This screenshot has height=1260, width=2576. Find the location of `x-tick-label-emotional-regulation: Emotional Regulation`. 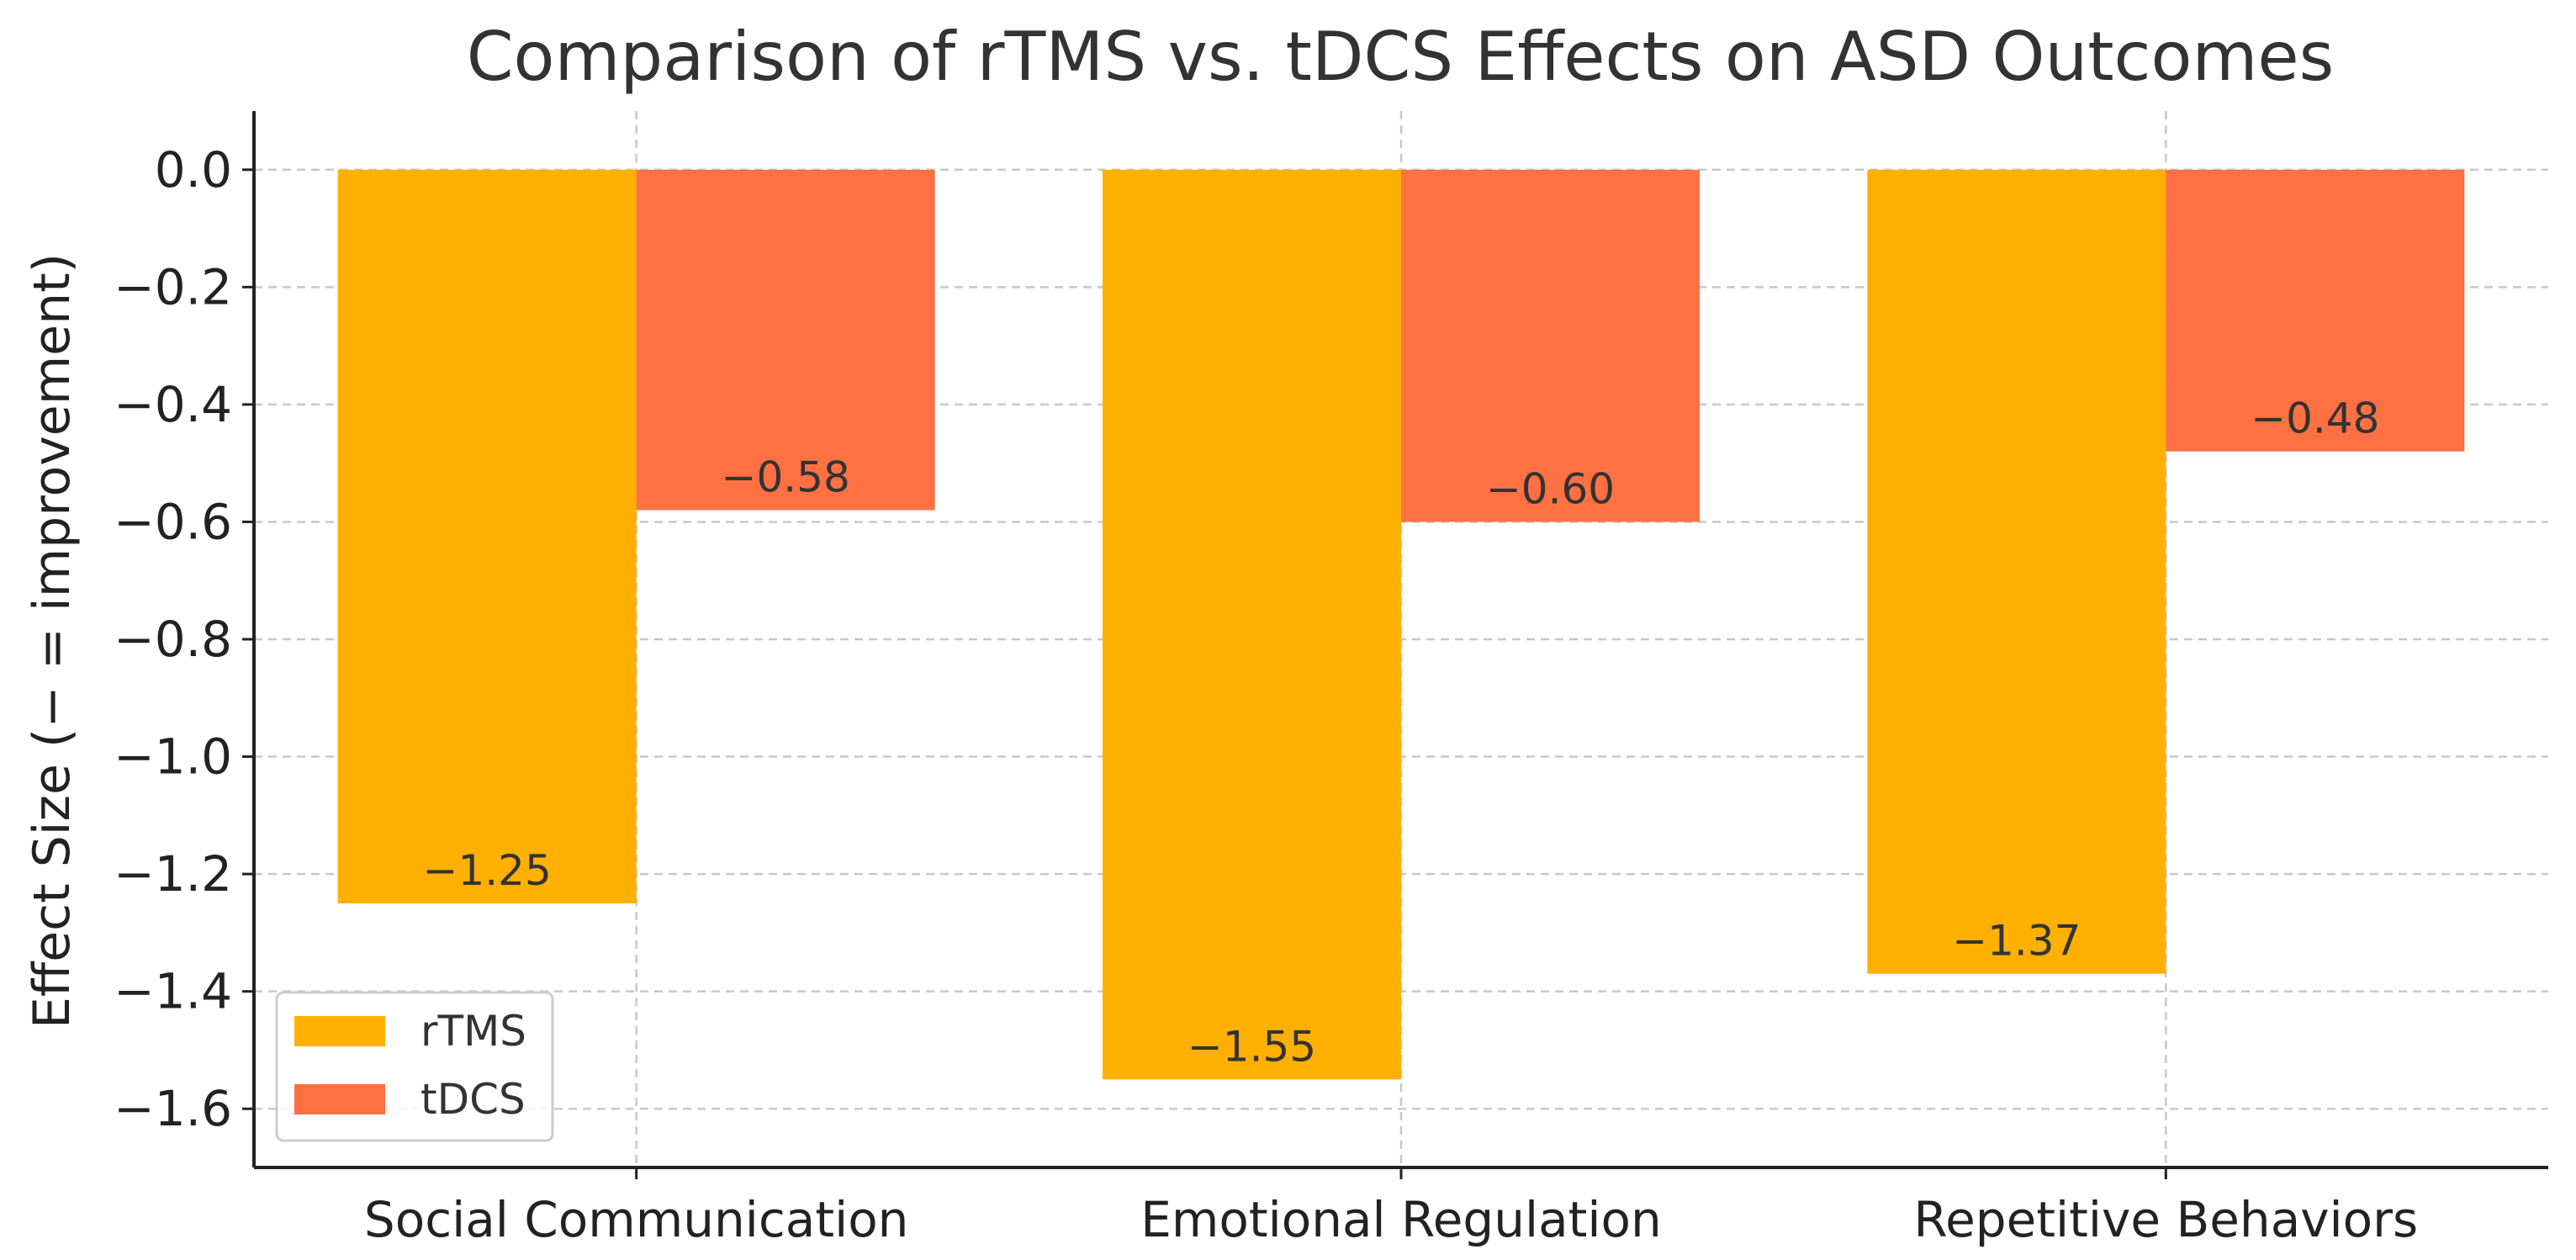

x-tick-label-emotional-regulation: Emotional Regulation is located at coordinates (1401, 1219).